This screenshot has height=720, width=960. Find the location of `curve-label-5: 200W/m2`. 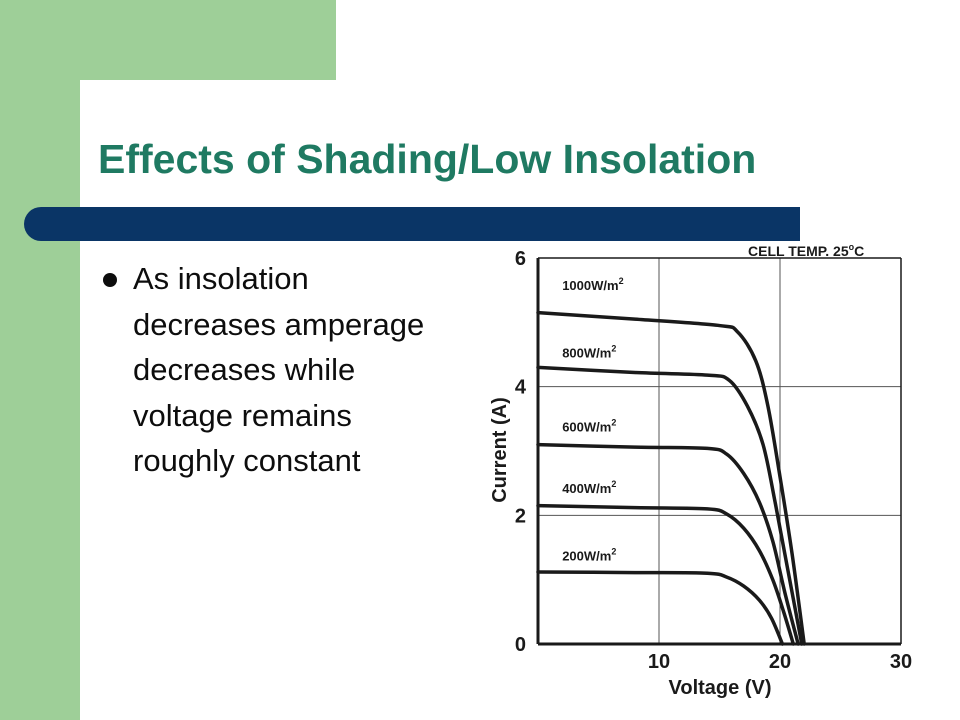

curve-label-5: 200W/m2 is located at coordinates (589, 554).